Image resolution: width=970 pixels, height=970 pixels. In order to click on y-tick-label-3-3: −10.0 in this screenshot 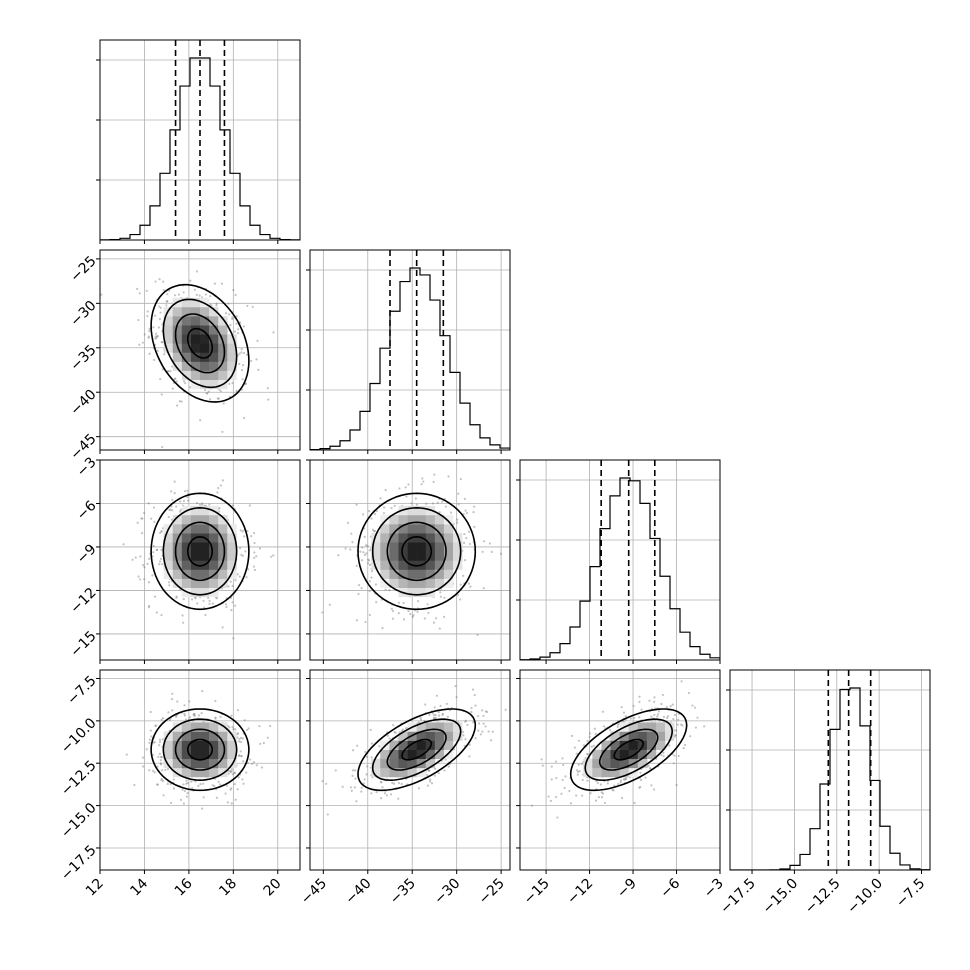, I will do `click(79, 736)`.